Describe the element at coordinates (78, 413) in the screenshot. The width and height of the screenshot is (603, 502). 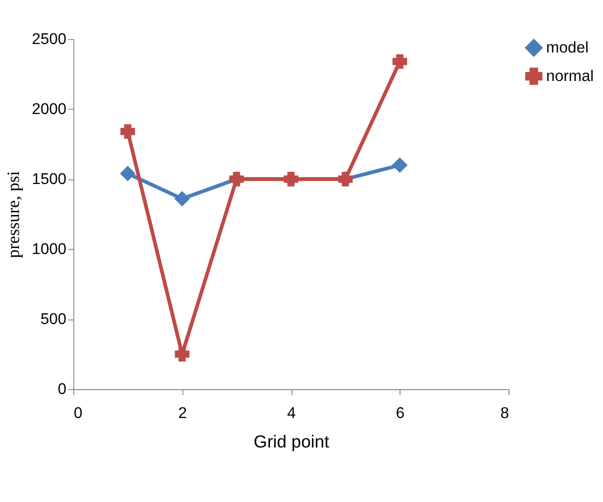
I see `x-tick-label: 0` at that location.